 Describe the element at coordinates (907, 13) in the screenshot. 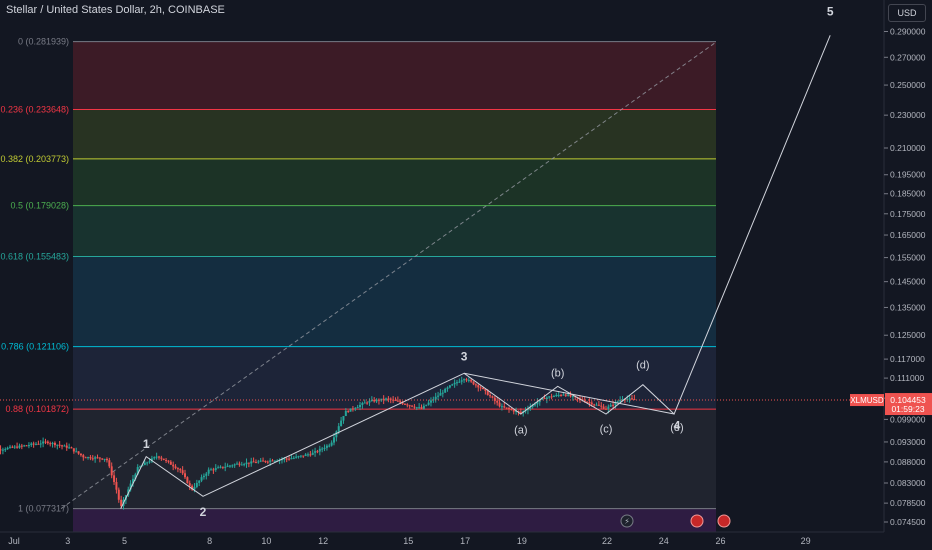

I see `currency-button: USD` at that location.